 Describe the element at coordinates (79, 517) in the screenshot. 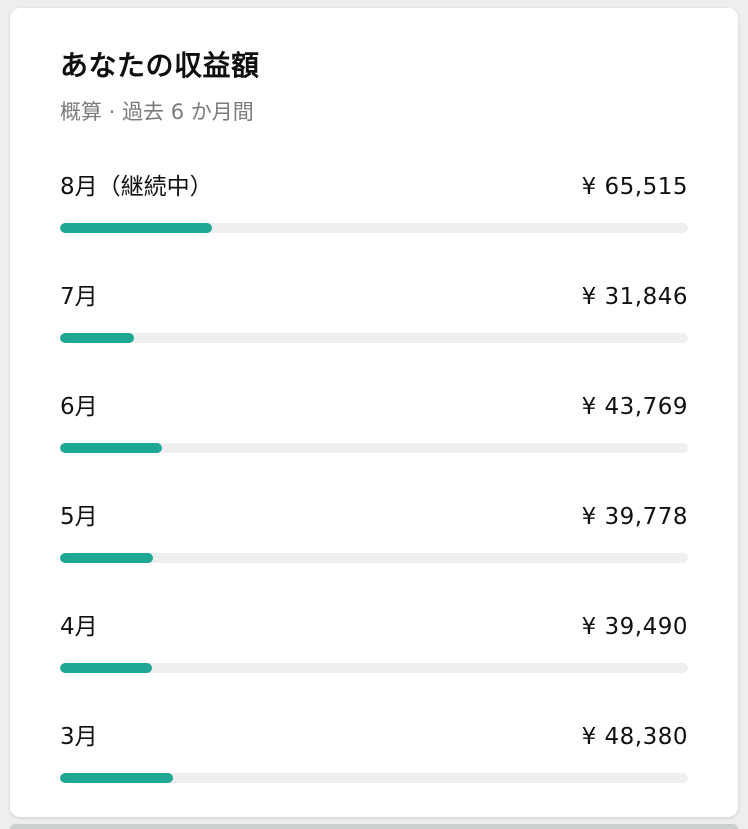

I see `month-label: 5月` at that location.